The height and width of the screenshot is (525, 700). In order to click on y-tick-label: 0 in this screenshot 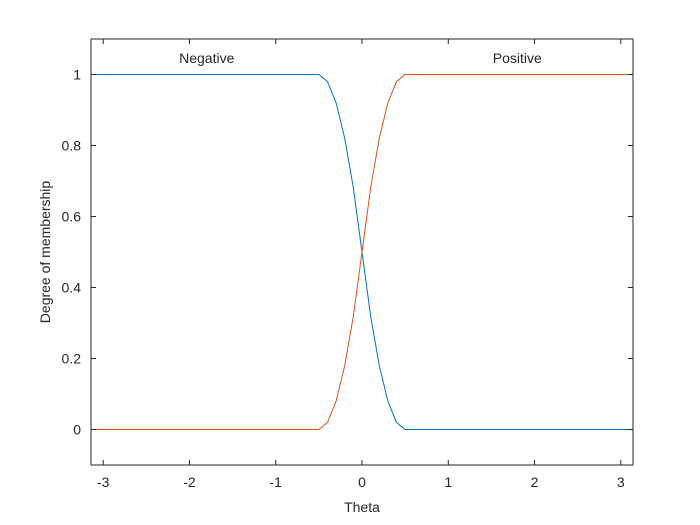, I will do `click(77, 430)`.